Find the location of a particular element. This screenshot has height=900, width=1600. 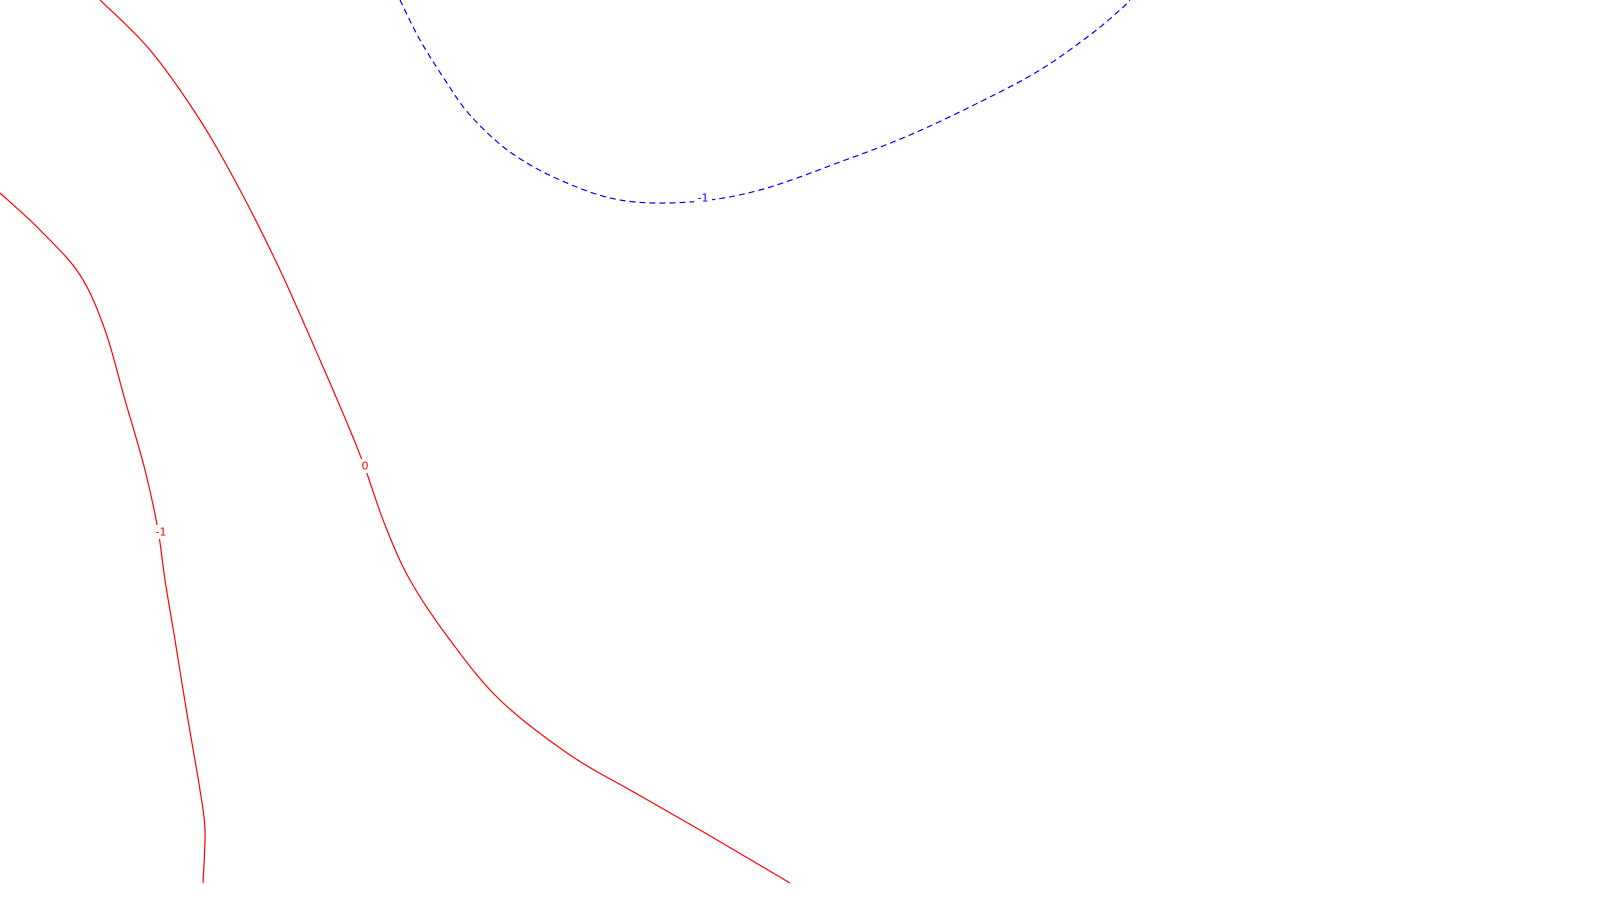

contour-label-1: 0 is located at coordinates (365, 466).